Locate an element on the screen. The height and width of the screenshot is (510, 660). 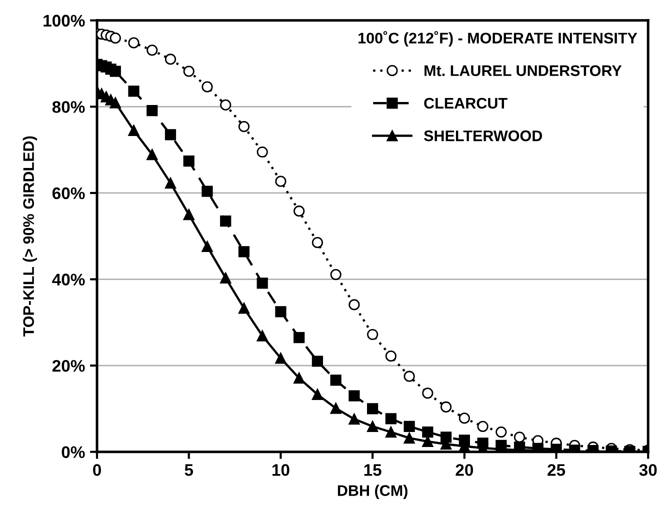
x-tick-label: 15 is located at coordinates (373, 470).